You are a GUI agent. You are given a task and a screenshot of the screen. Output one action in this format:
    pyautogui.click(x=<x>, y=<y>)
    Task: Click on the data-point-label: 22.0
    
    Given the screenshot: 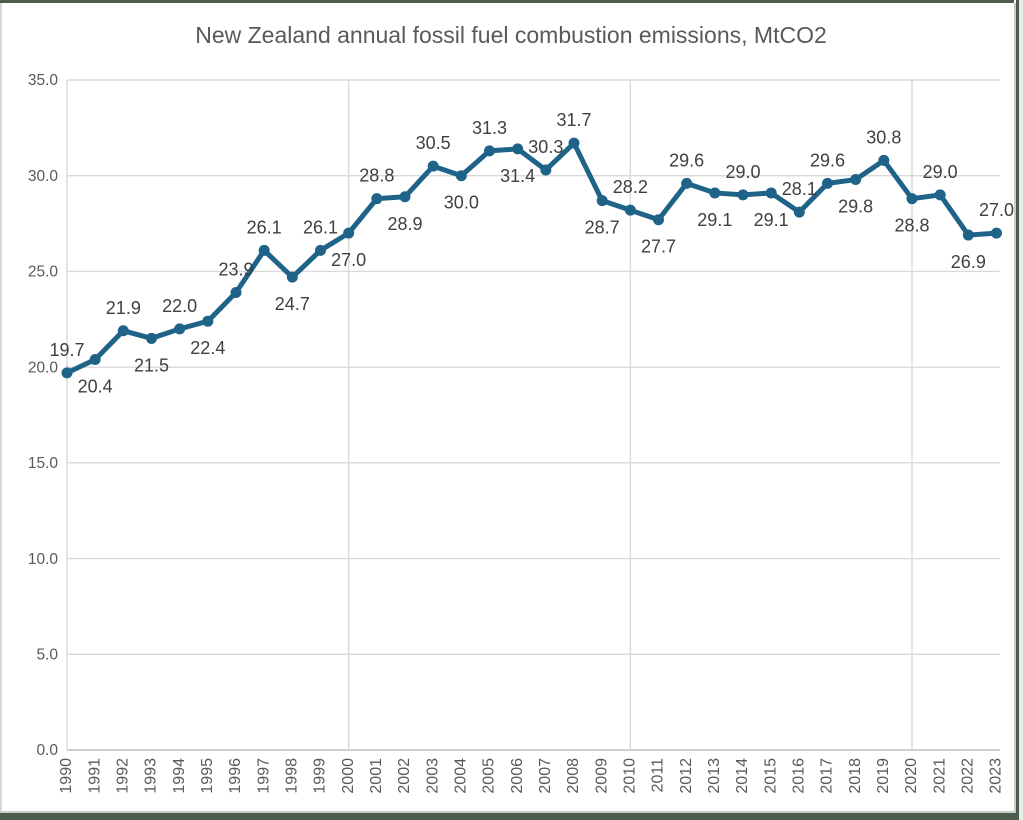 What is the action you would take?
    pyautogui.click(x=179, y=306)
    